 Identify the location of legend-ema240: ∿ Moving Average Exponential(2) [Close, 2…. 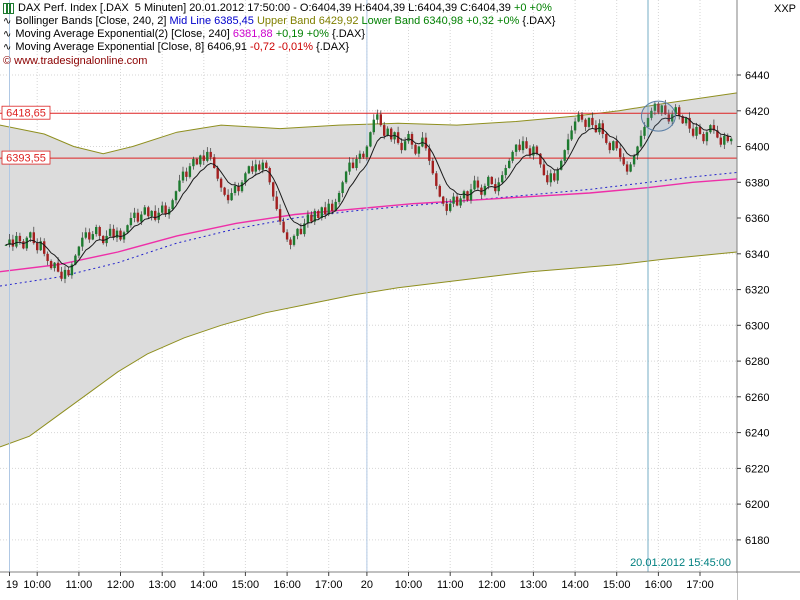
(279, 34).